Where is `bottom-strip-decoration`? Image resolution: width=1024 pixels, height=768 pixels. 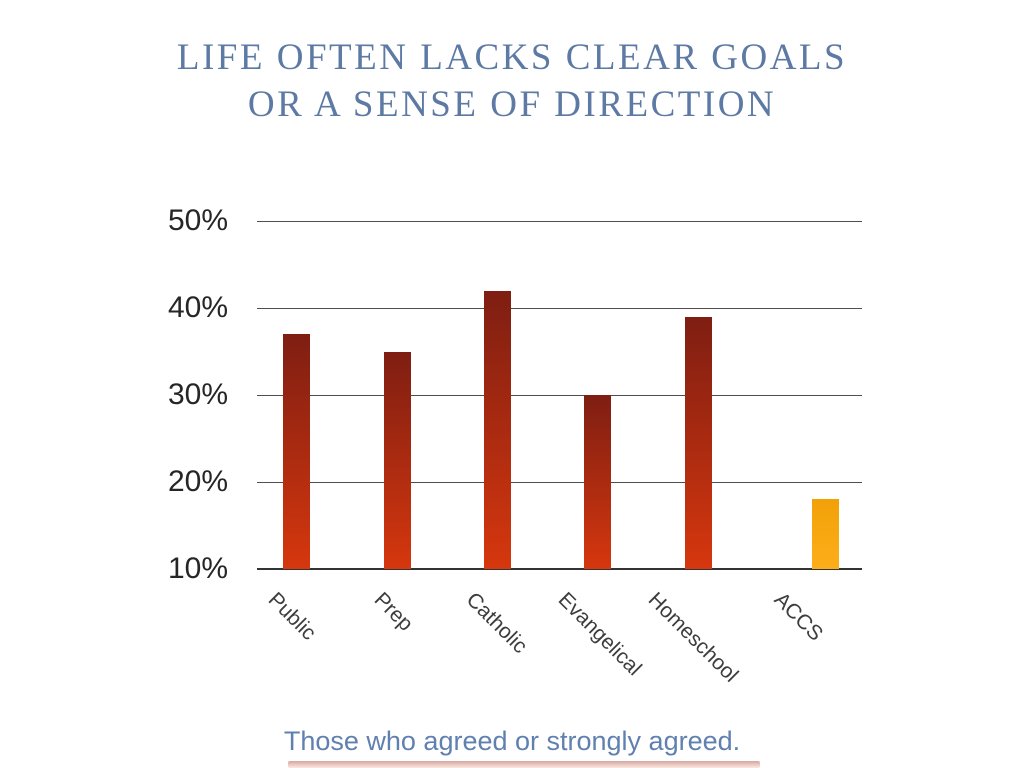 bottom-strip-decoration is located at coordinates (524, 764).